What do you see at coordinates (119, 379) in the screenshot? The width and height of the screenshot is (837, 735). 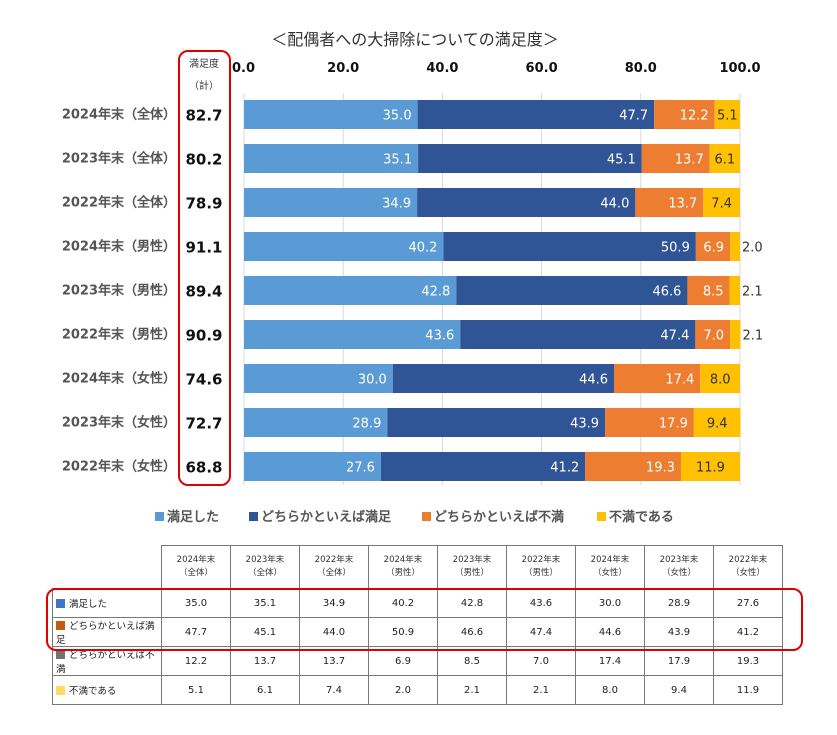 I see `category-label: 2024年末（女性）` at bounding box center [119, 379].